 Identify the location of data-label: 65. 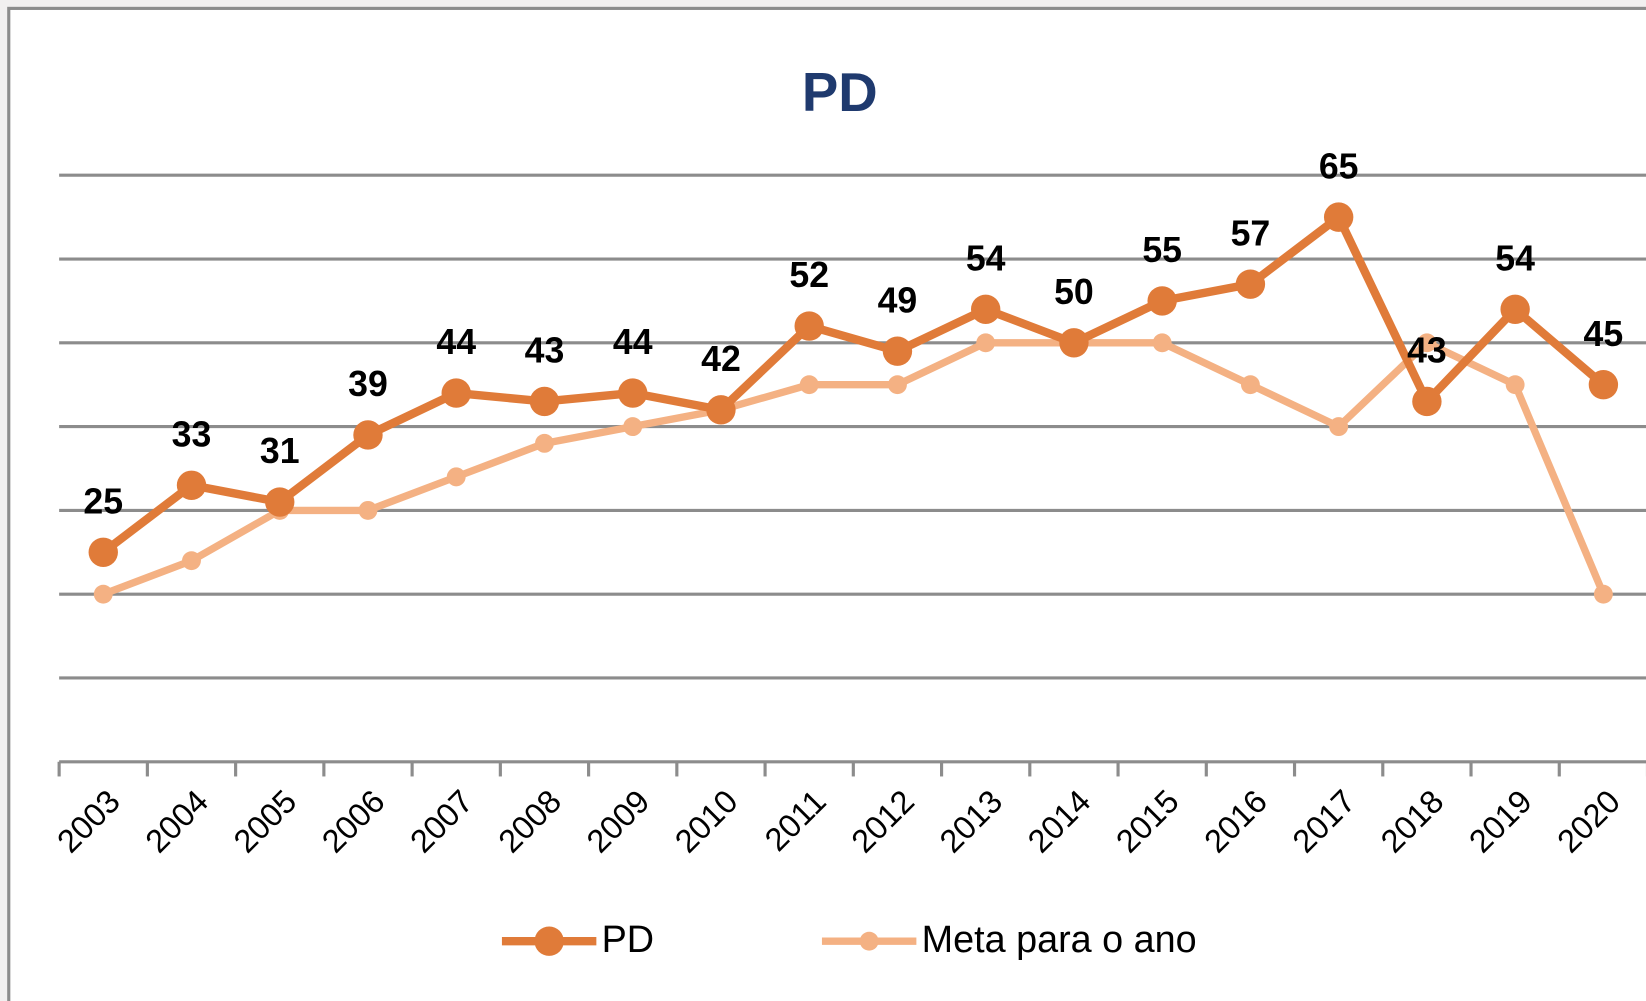
(1339, 166).